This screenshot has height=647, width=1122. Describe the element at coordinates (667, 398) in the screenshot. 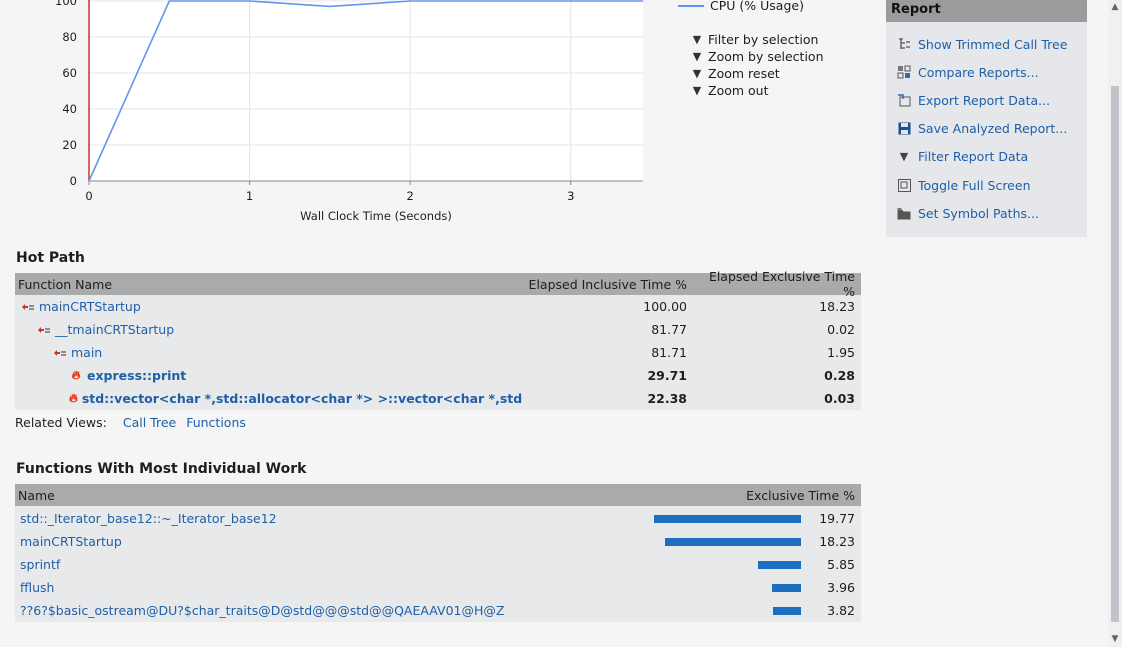

I see `inclusive-value: 22.38` at that location.